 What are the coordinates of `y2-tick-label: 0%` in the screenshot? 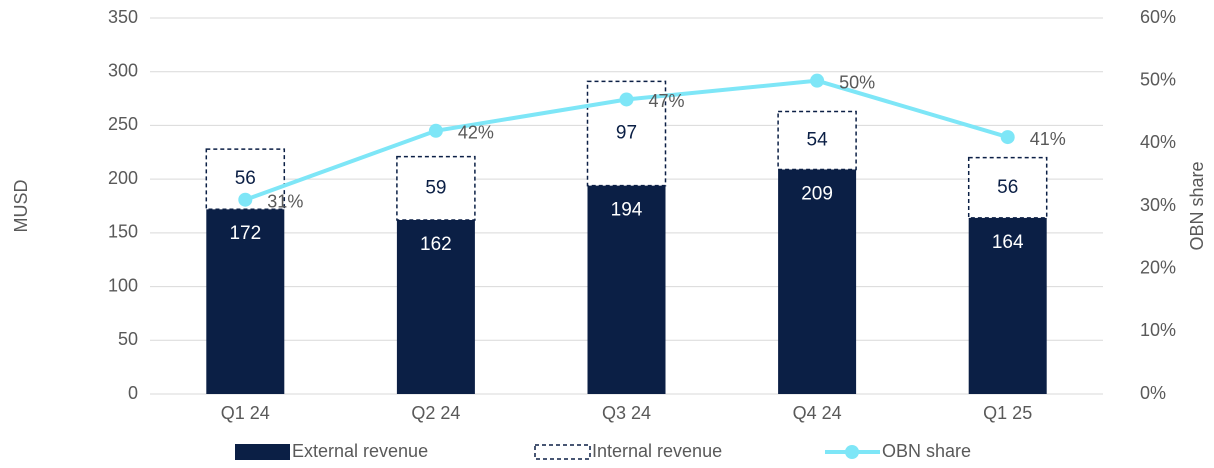 It's located at (1153, 393).